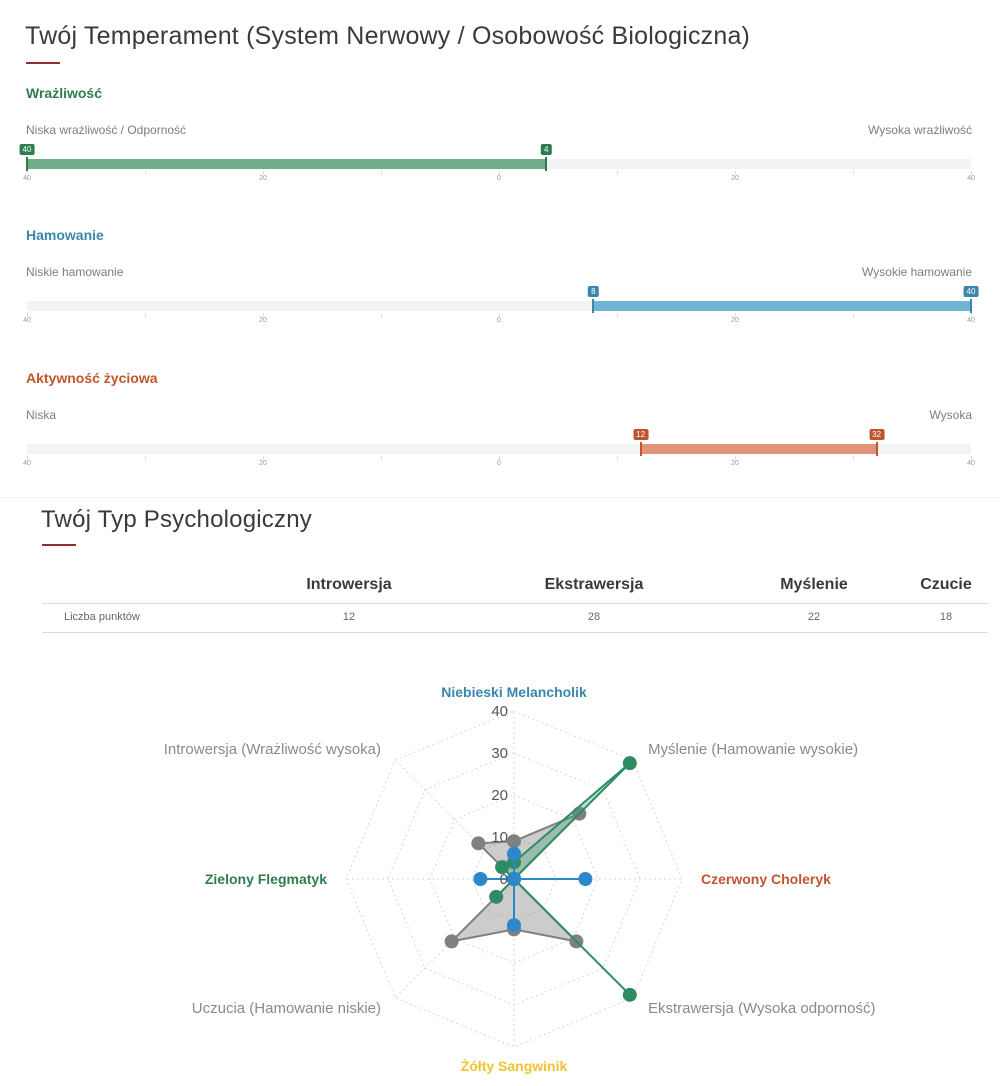 The height and width of the screenshot is (1086, 1000). I want to click on scale-fill-inhibition, so click(782, 306).